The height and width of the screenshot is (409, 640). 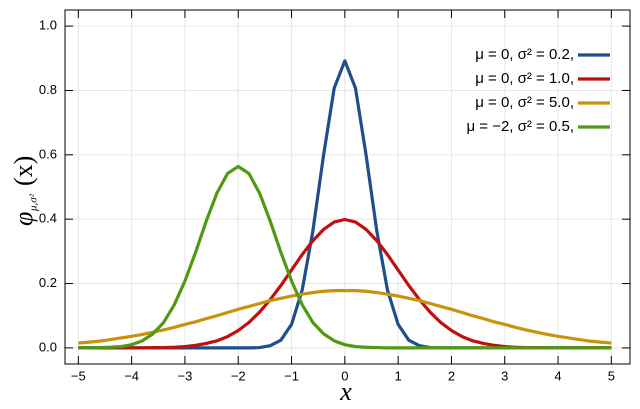 What do you see at coordinates (524, 78) in the screenshot?
I see `legend-label: μ = 0, σ² = 1.0,` at bounding box center [524, 78].